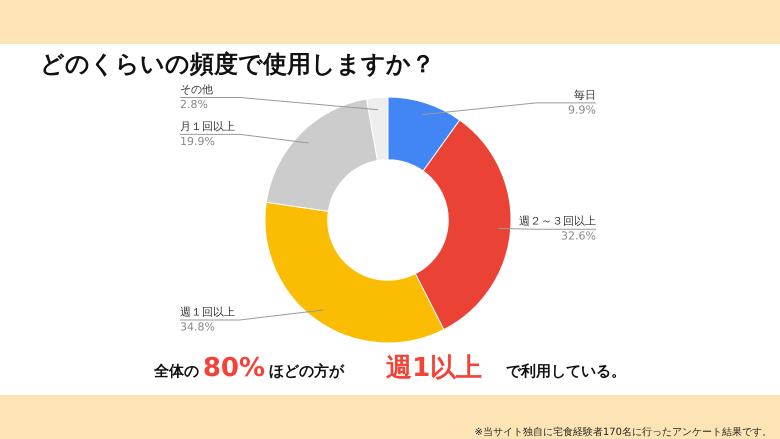 This screenshot has height=439, width=780. I want to click on text: で利用している。, so click(566, 371).